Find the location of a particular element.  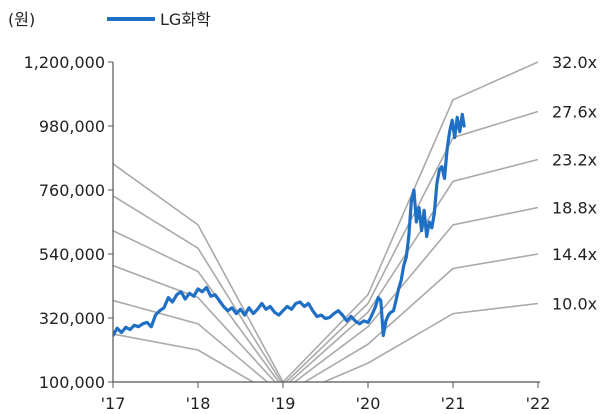

legend-label: LG화학 is located at coordinates (185, 19).